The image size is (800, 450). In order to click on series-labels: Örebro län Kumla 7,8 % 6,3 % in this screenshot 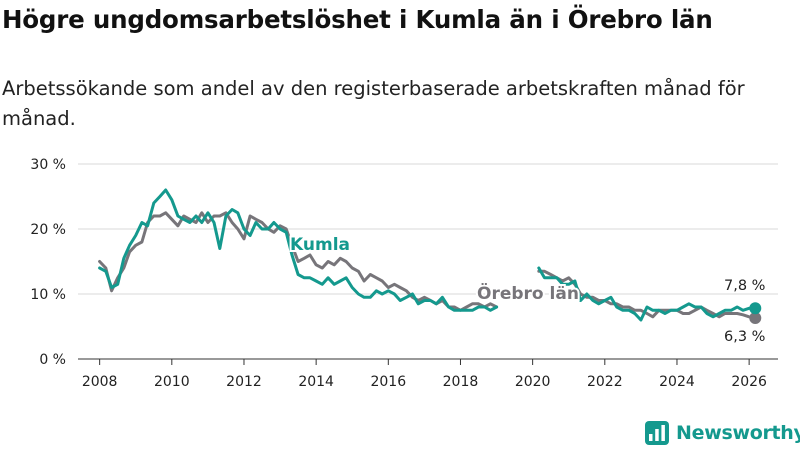, I will do `click(526, 289)`.